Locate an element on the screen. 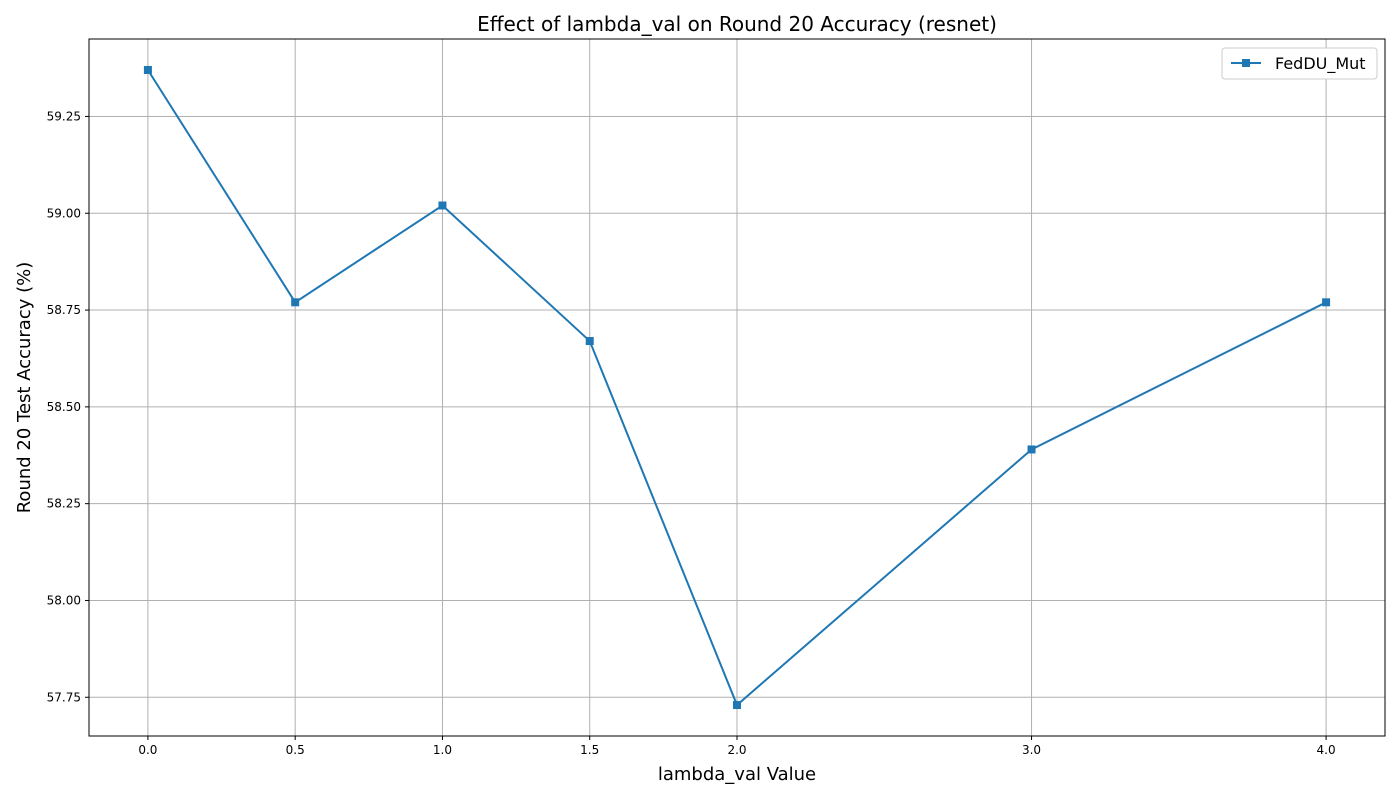  x-tick-label: 0.0 is located at coordinates (147, 750).